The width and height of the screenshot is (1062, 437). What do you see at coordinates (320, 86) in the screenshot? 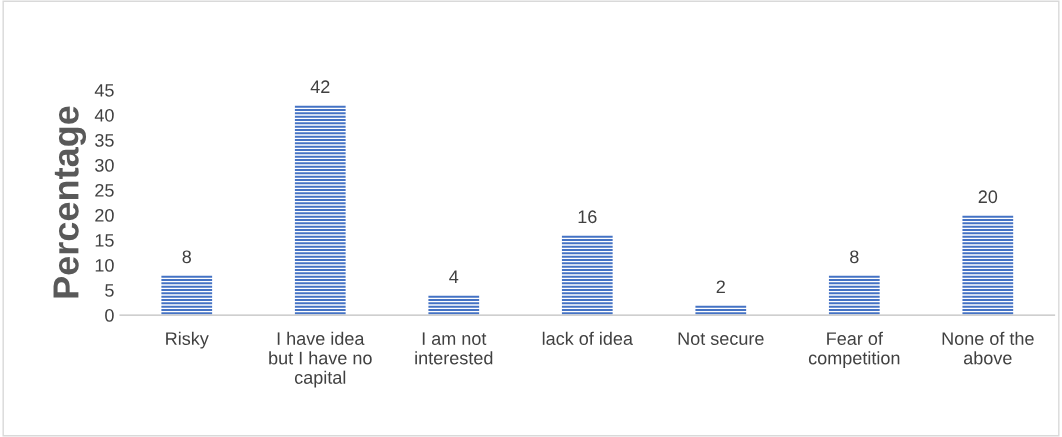
I see `data-label: 42` at bounding box center [320, 86].